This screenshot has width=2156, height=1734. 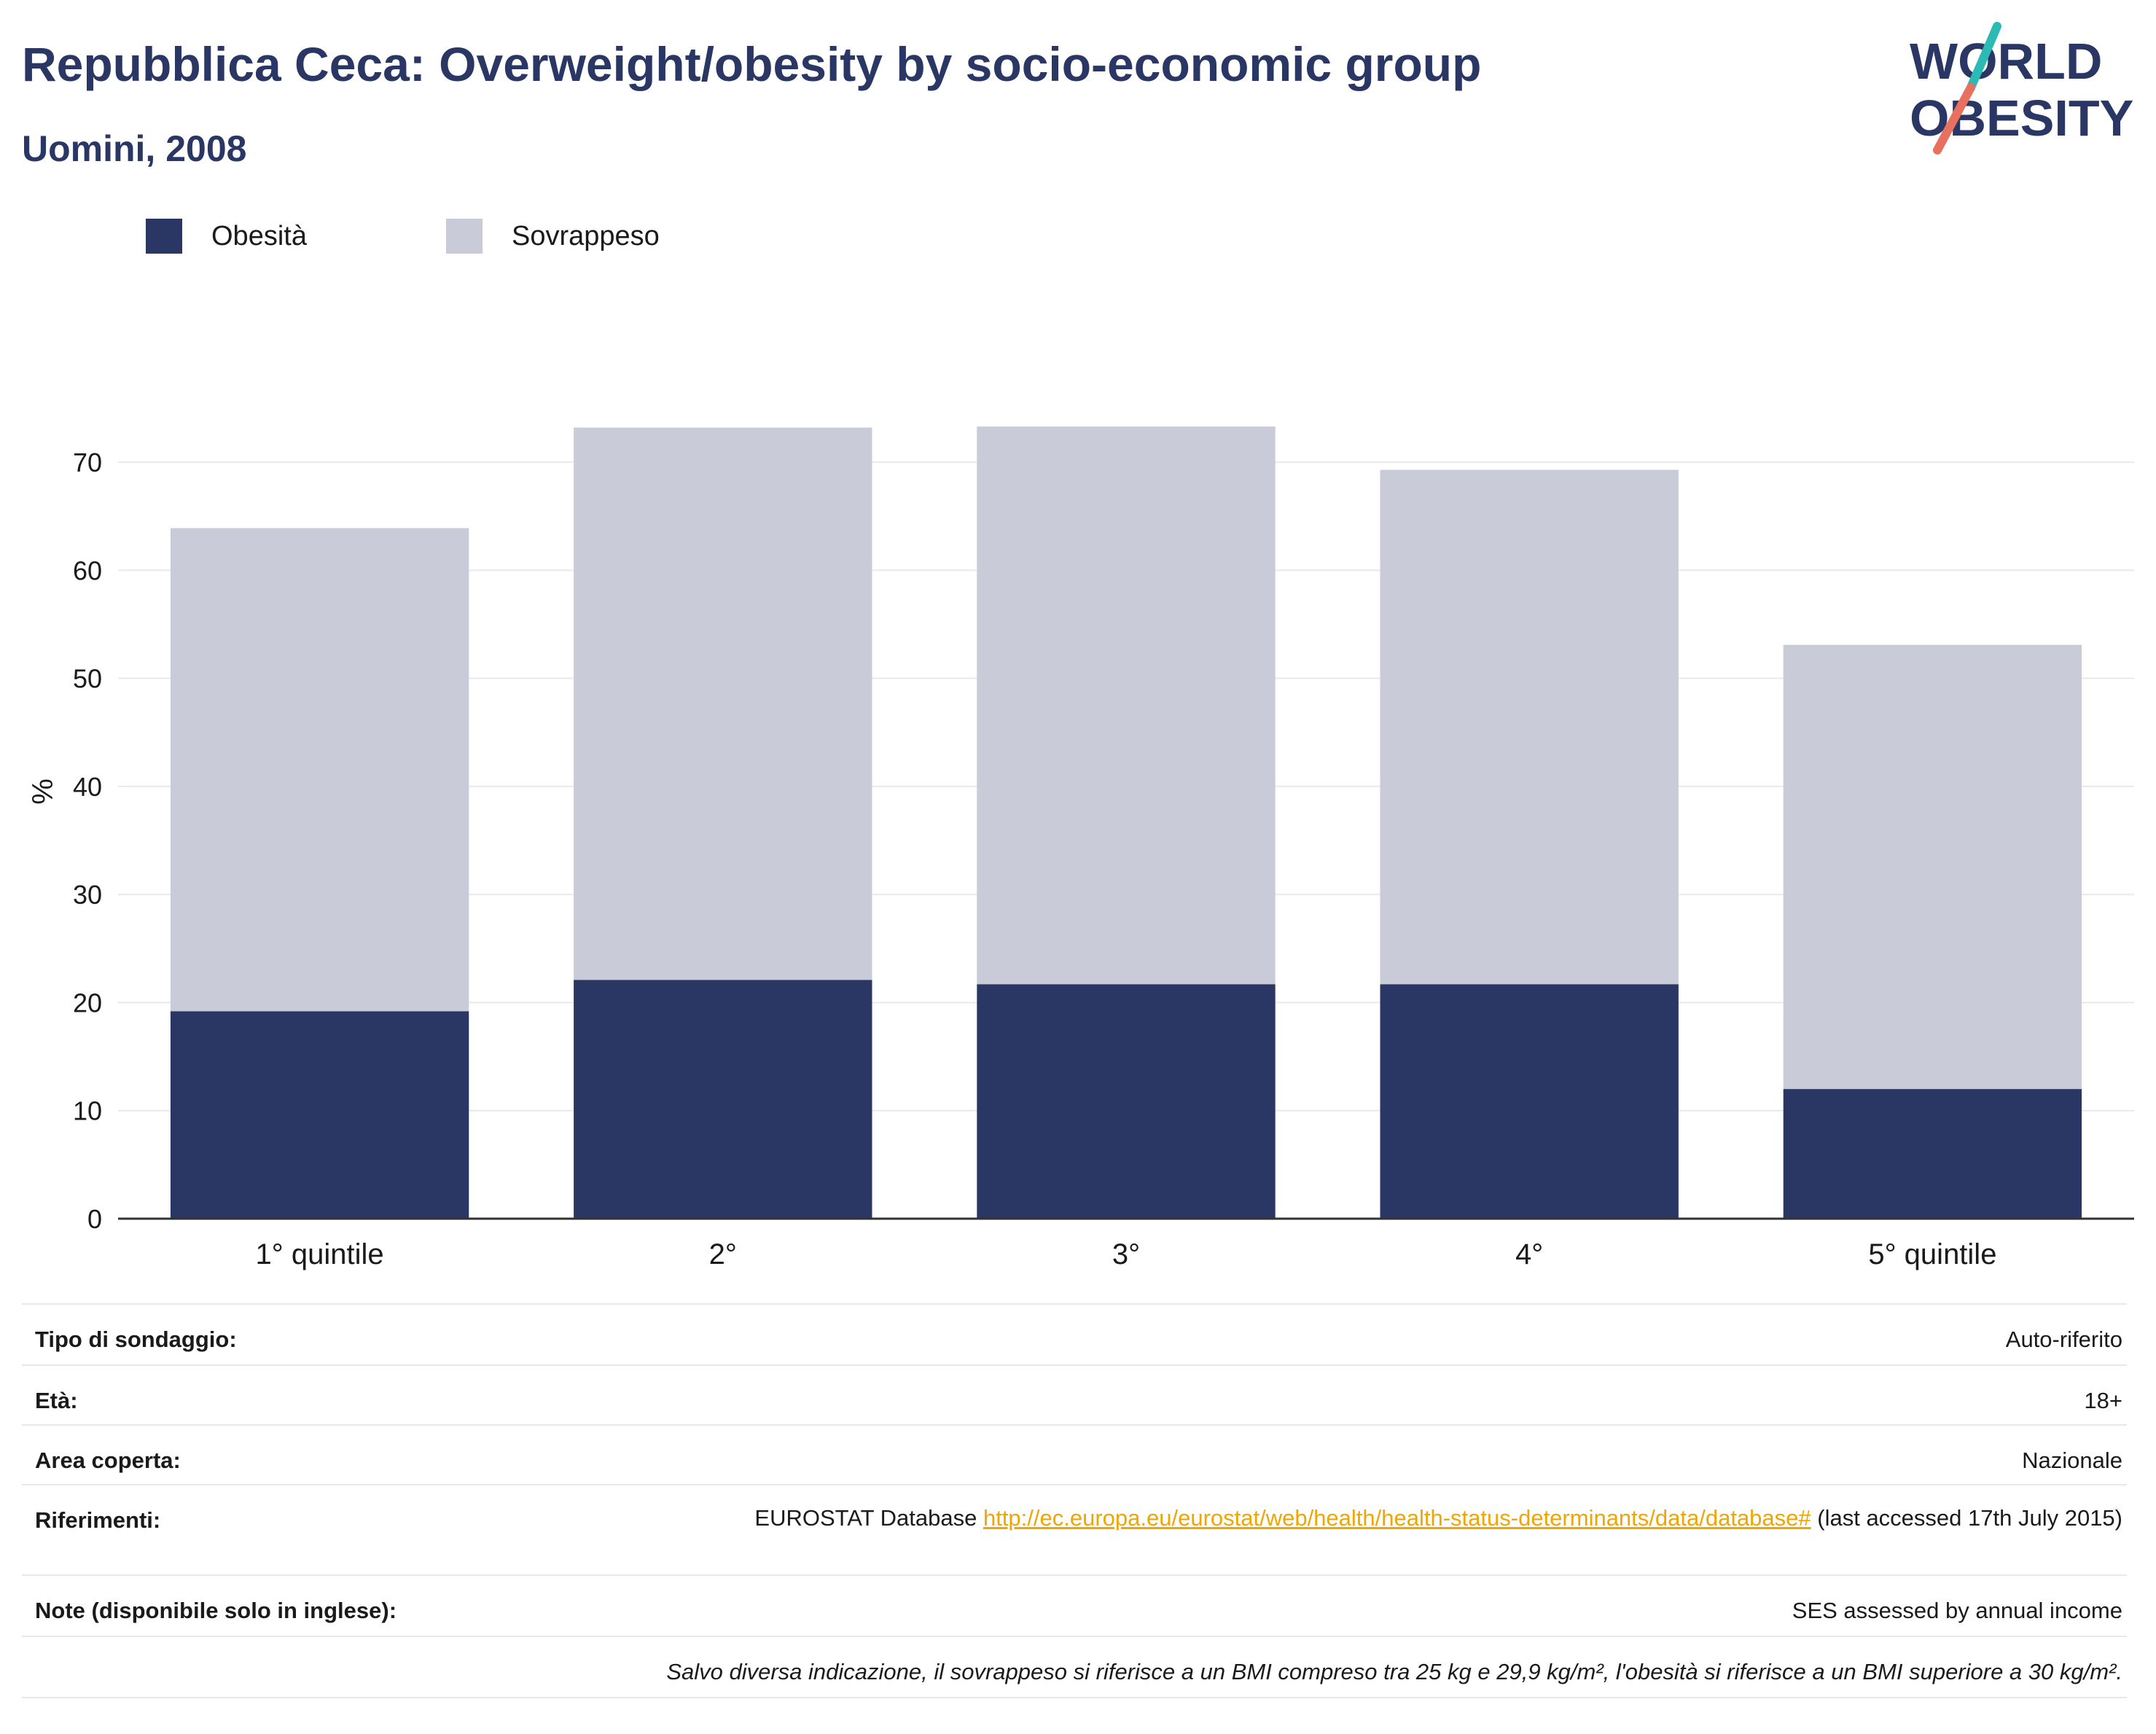 I want to click on world-obesity-logo: WORLD OBESITY, so click(x=2016, y=89).